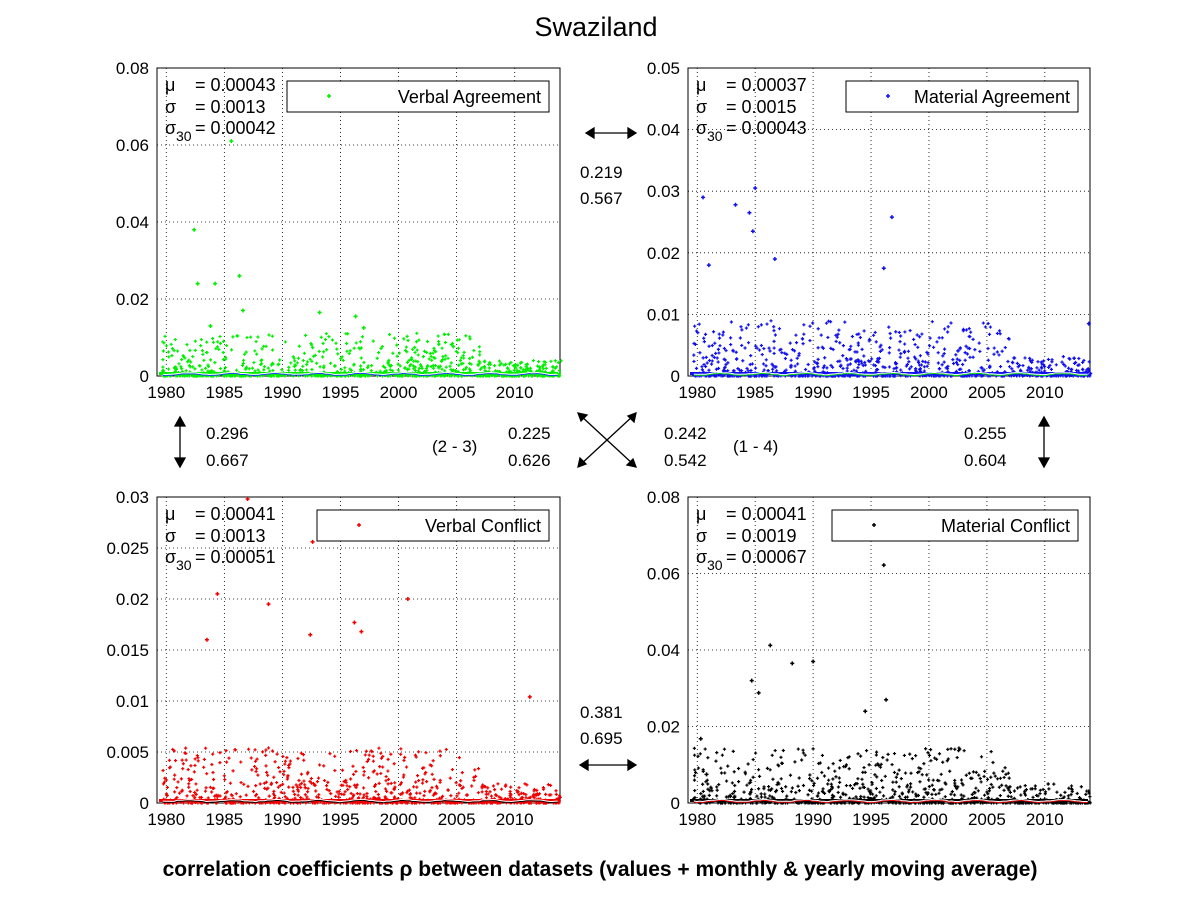 This screenshot has width=1201, height=901. What do you see at coordinates (601, 198) in the screenshot?
I see `corr-top-2: 0.567` at bounding box center [601, 198].